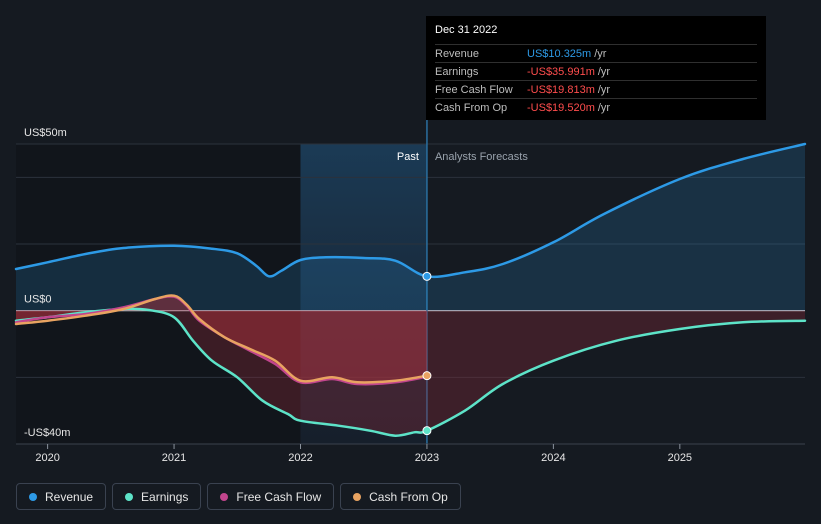 The width and height of the screenshot is (821, 524). What do you see at coordinates (680, 458) in the screenshot?
I see `x-axis-label: 2025` at bounding box center [680, 458].